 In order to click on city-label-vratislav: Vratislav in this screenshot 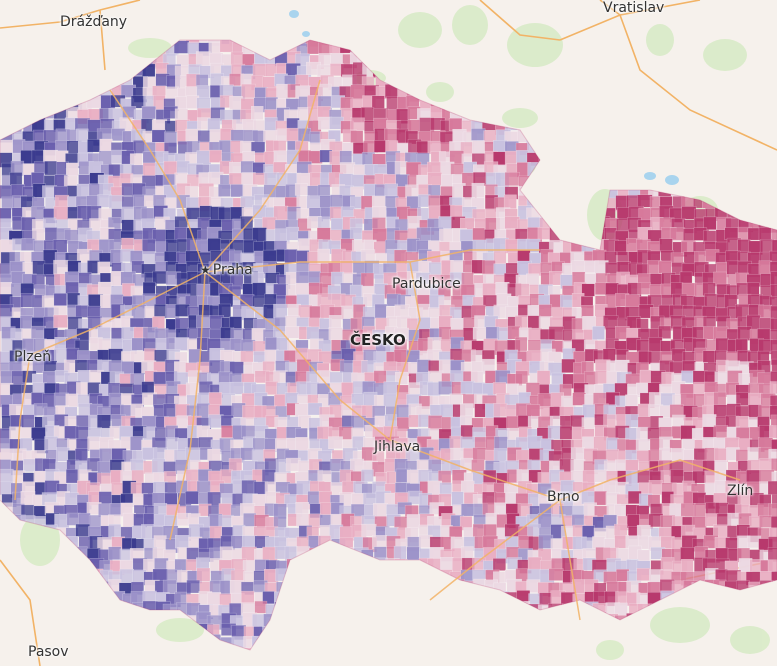, I will do `click(634, 8)`.